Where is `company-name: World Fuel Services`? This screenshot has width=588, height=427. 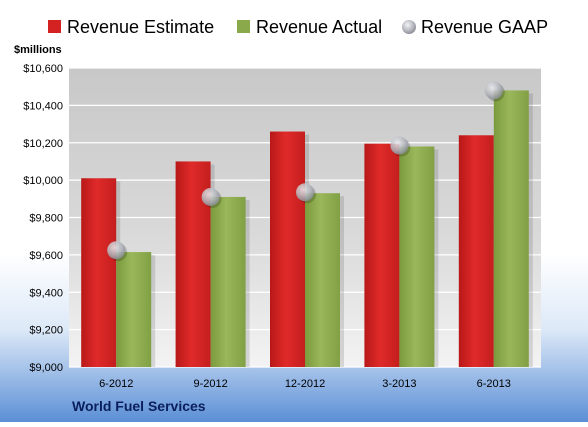 company-name: World Fuel Services is located at coordinates (139, 406).